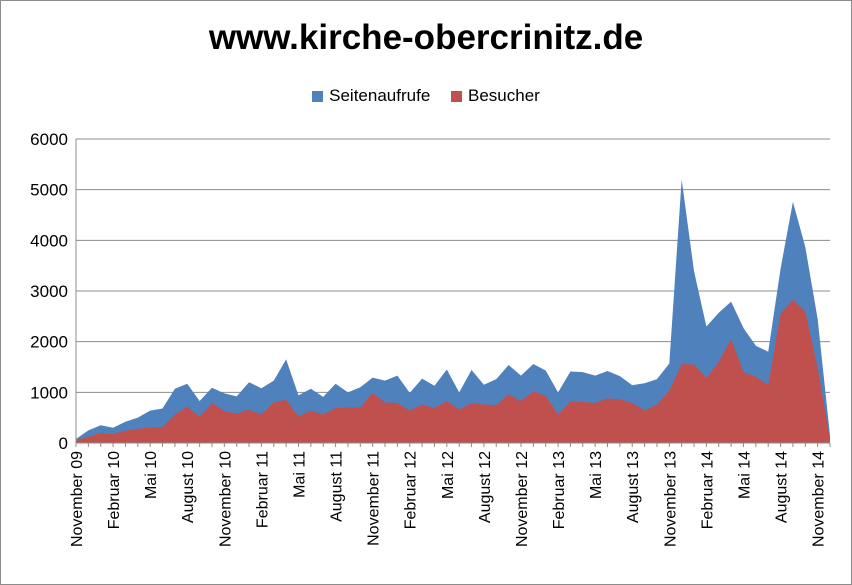 The width and height of the screenshot is (852, 585). What do you see at coordinates (188, 487) in the screenshot?
I see `x-tick-label: August 10` at bounding box center [188, 487].